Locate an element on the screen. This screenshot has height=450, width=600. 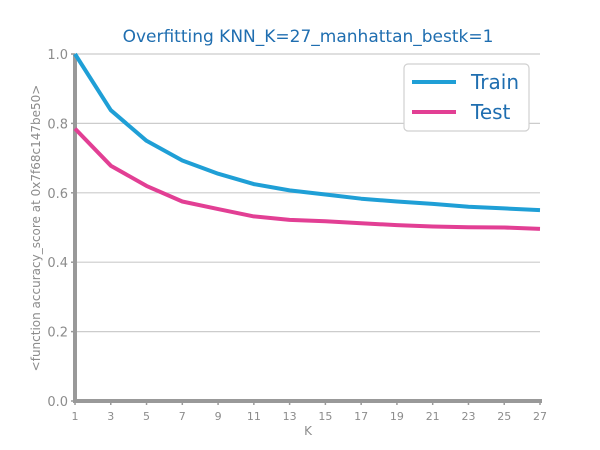
legend-label-test: Test is located at coordinates (490, 112).